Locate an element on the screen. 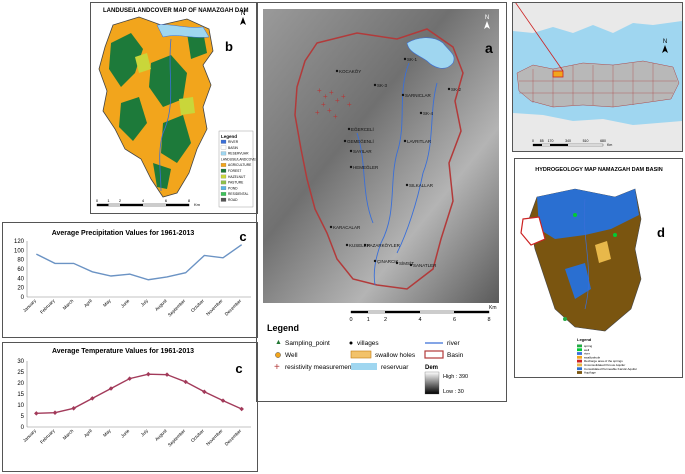 Image resolution: width=685 pixels, height=474 pixels. porous-aquifer-area is located at coordinates (603, 252).